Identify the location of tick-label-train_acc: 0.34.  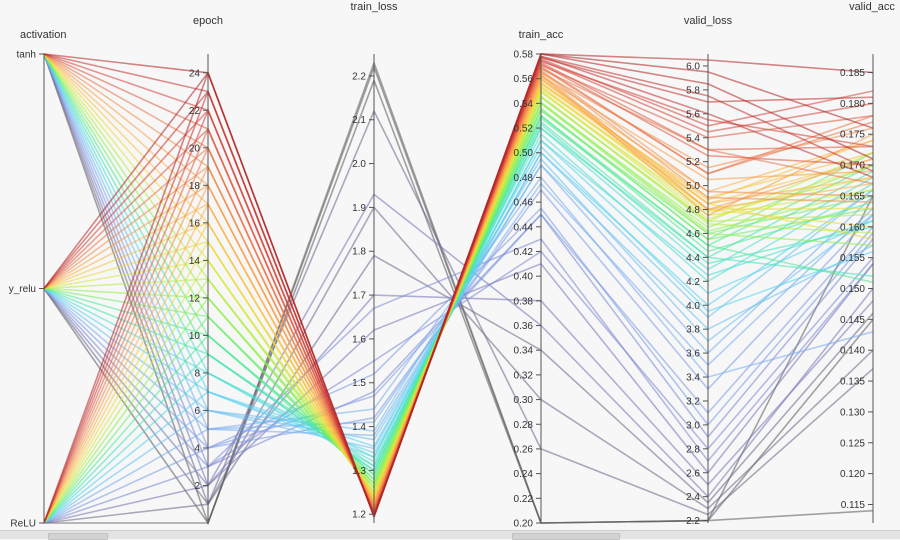
(524, 351).